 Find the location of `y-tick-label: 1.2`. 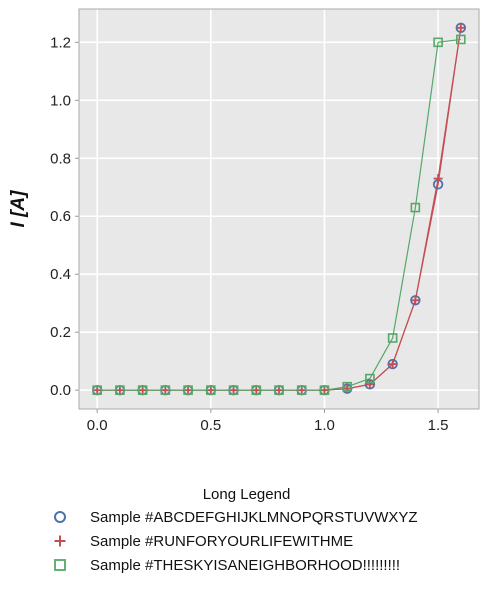

y-tick-label: 1.2 is located at coordinates (60, 42).